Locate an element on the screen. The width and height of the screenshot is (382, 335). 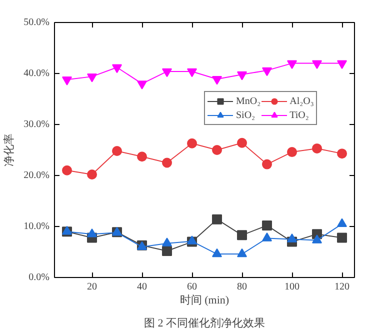
x-tick-label: 40 is located at coordinates (142, 287).